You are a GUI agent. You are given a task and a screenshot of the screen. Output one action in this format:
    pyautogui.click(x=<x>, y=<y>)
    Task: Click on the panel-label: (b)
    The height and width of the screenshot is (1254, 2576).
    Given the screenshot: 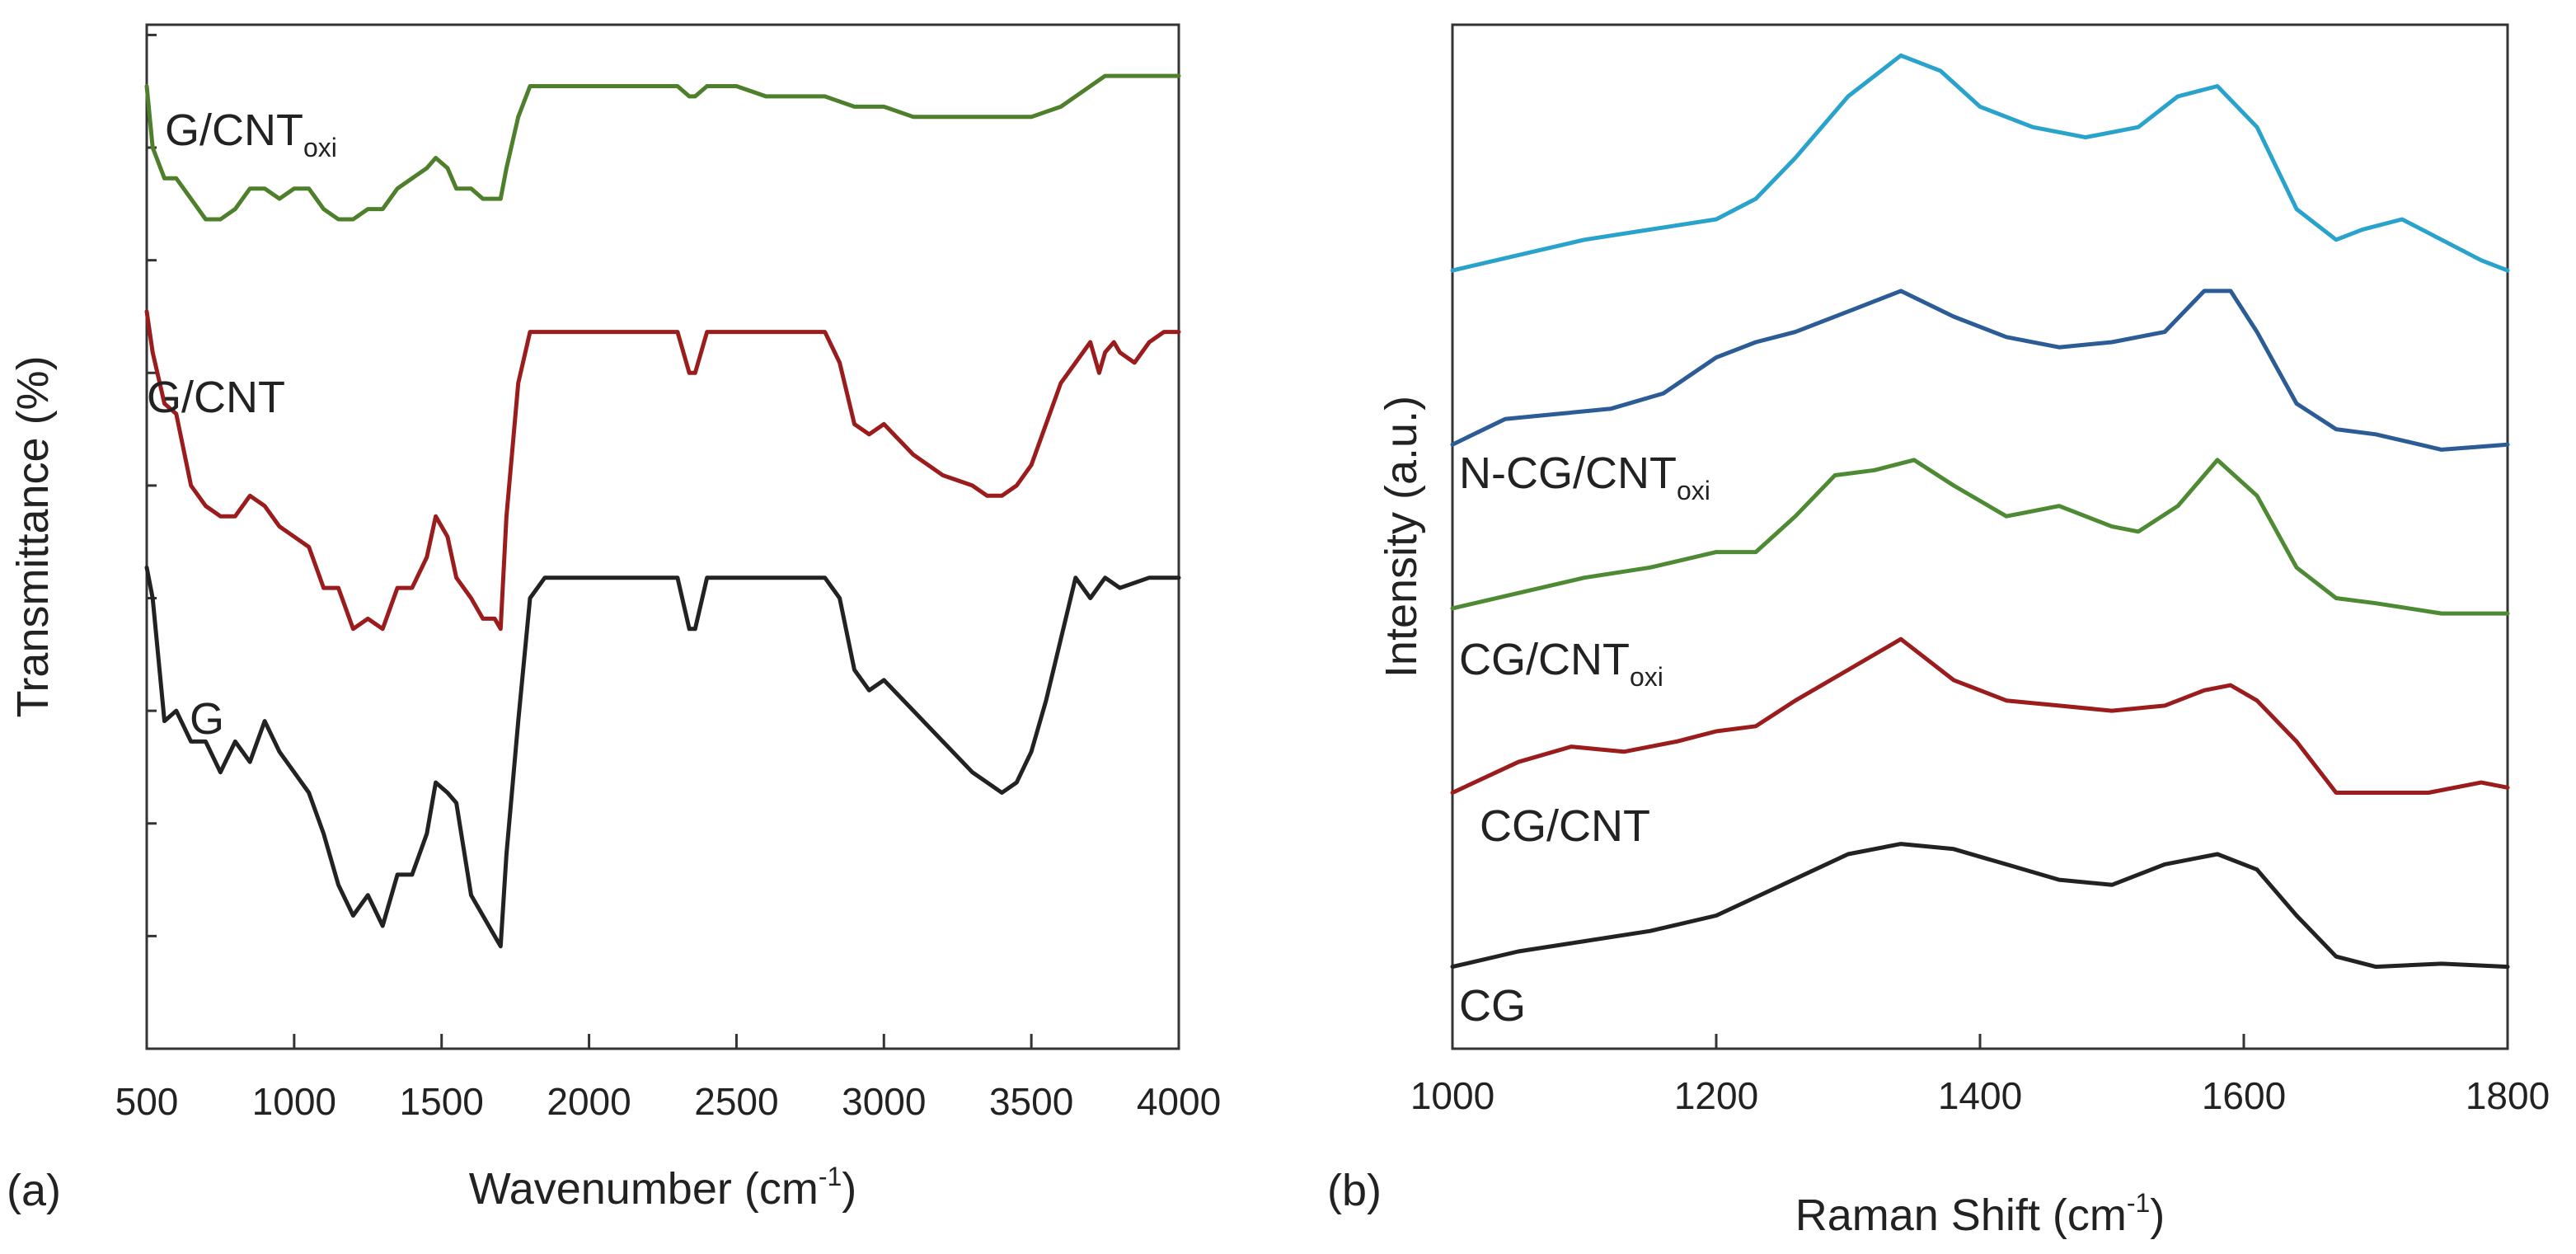 What is the action you would take?
    pyautogui.click(x=1355, y=1190)
    